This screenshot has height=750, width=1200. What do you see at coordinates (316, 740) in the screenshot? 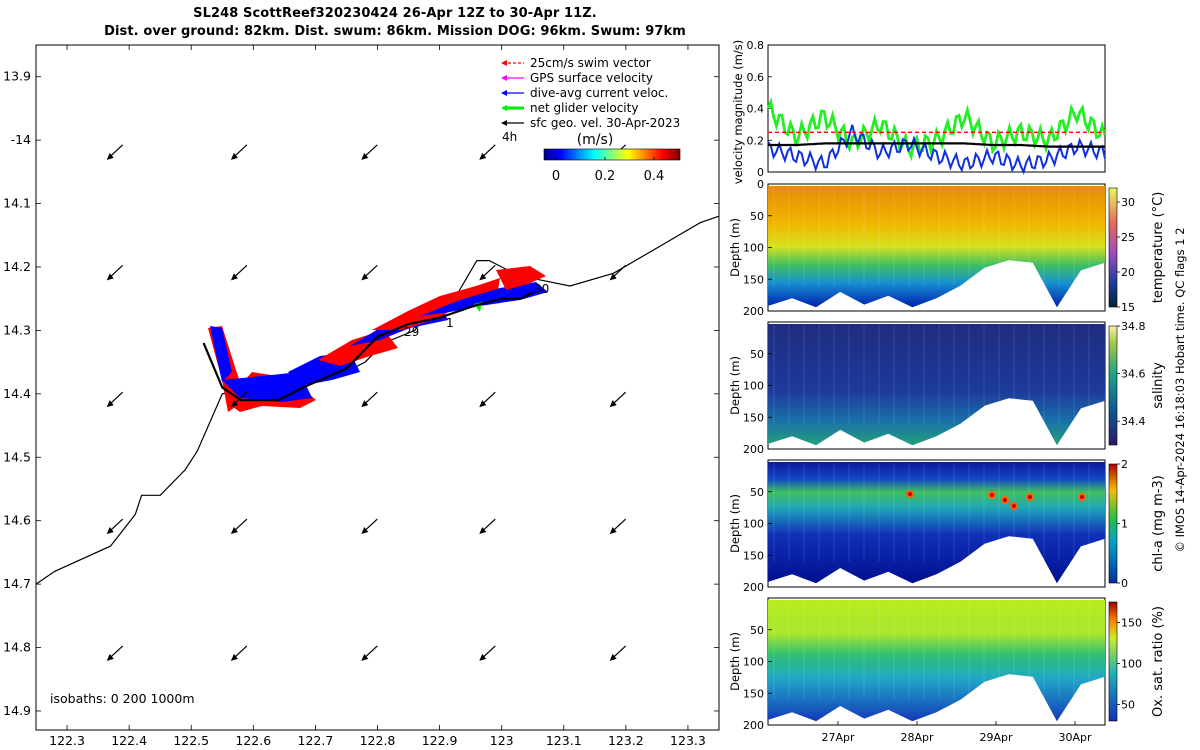
I see `map-x-tick-label: 122.7` at bounding box center [316, 740].